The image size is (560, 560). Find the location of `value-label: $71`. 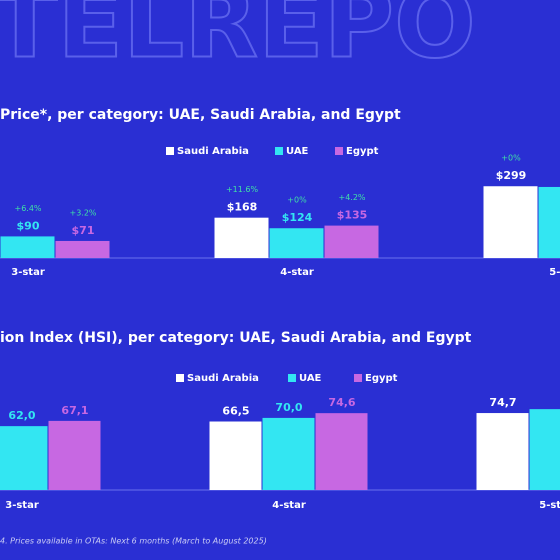

value-label: $71 is located at coordinates (83, 230).